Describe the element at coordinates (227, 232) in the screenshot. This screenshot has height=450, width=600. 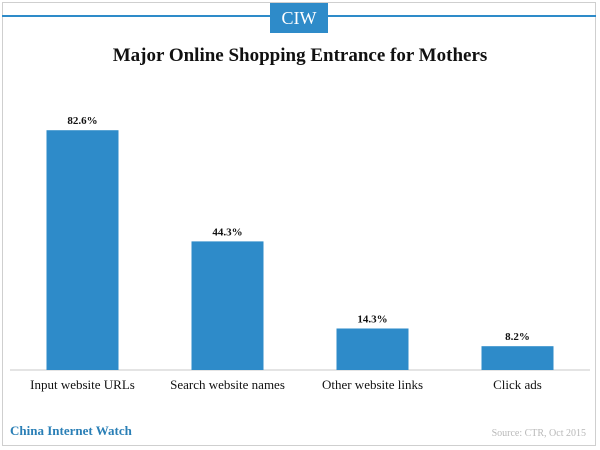
I see `data-label: 44.3%` at that location.